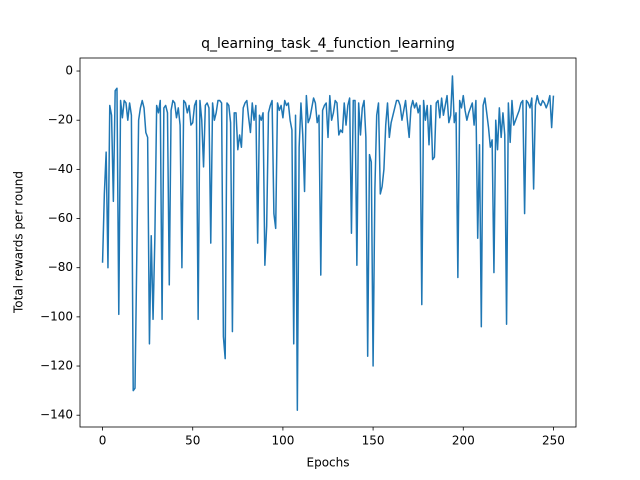 The height and width of the screenshot is (480, 640). What do you see at coordinates (103, 441) in the screenshot?
I see `x-tick-label: 0` at bounding box center [103, 441].